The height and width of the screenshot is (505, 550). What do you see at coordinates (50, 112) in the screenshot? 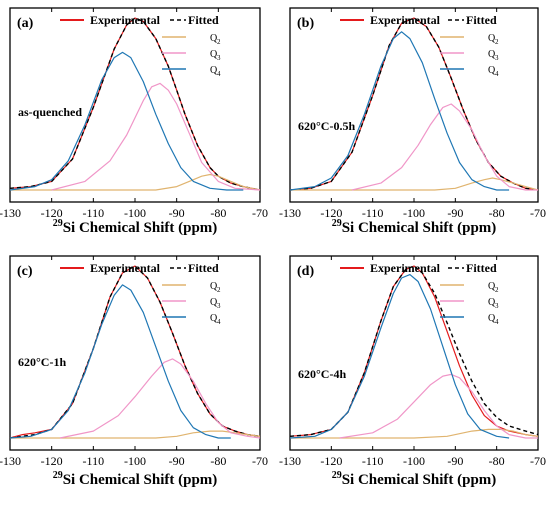
I see `condition-label: as-quenched` at bounding box center [50, 112].